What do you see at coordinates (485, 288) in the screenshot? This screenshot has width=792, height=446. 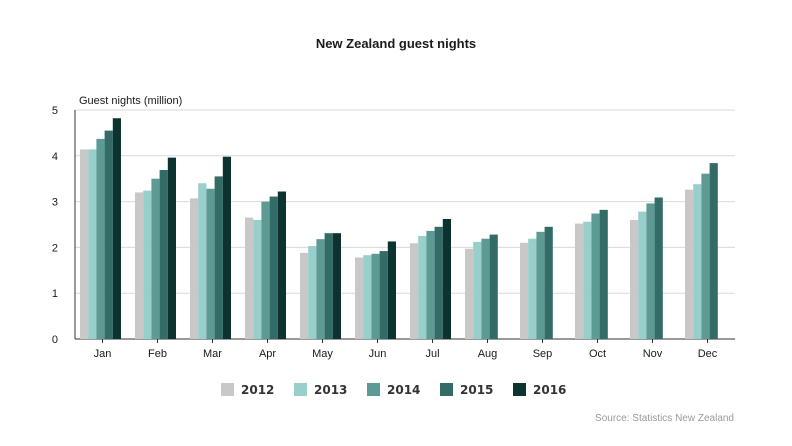 I see `bar-aug-2014` at bounding box center [485, 288].